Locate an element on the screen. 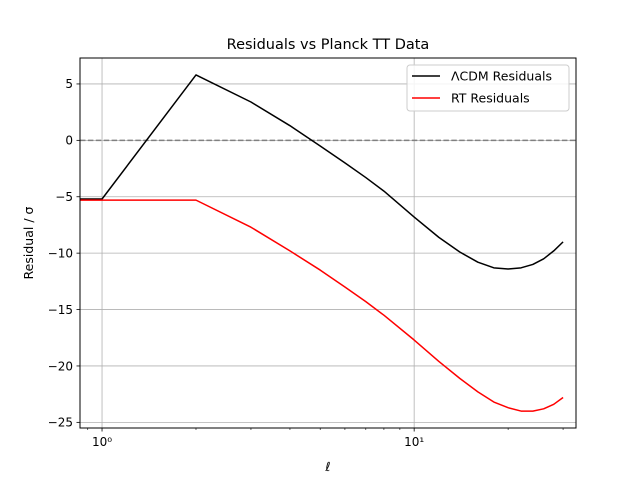 This screenshot has width=640, height=480. legend: ΛCDM Residuals RT Residuals is located at coordinates (488, 88).